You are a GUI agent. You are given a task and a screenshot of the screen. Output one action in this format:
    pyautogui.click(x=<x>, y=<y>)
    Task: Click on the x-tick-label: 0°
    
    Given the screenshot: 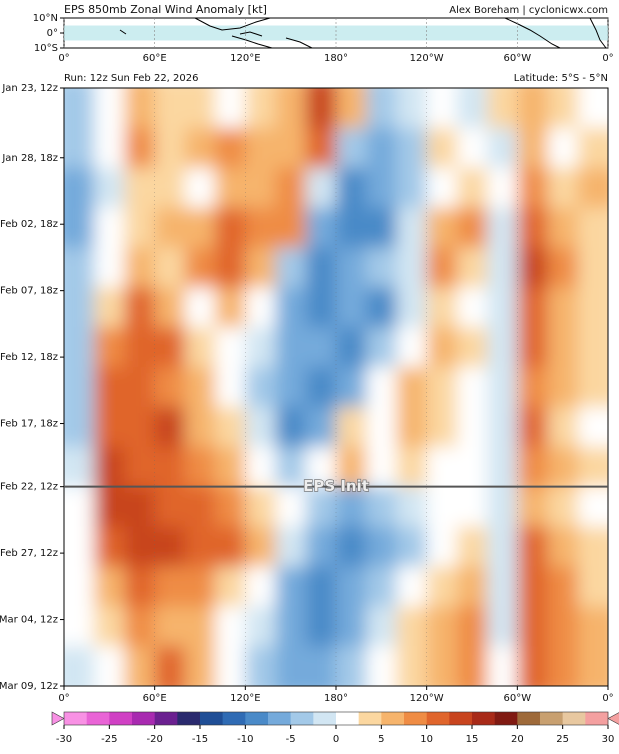 What is the action you would take?
    pyautogui.click(x=607, y=698)
    